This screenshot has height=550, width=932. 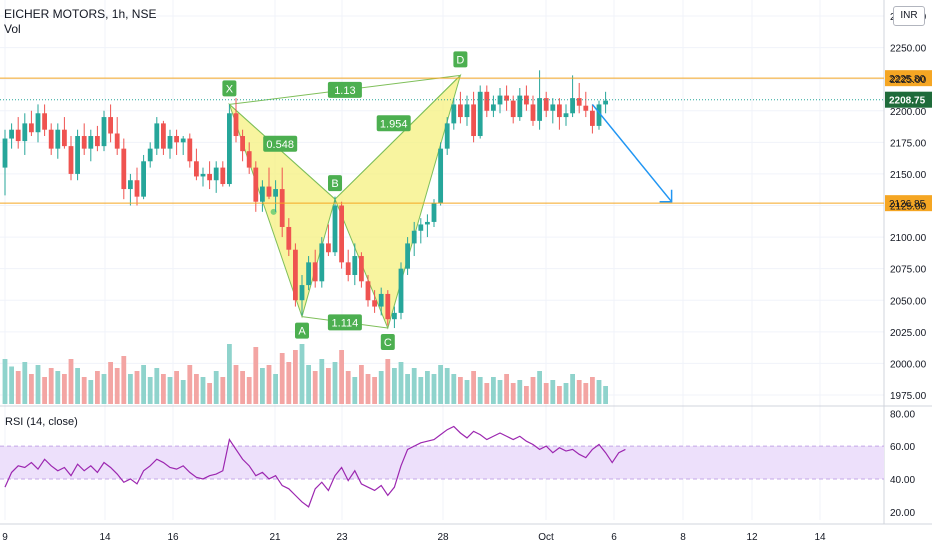 What do you see at coordinates (397, 137) in the screenshot?
I see `pattern-leg` at bounding box center [397, 137].